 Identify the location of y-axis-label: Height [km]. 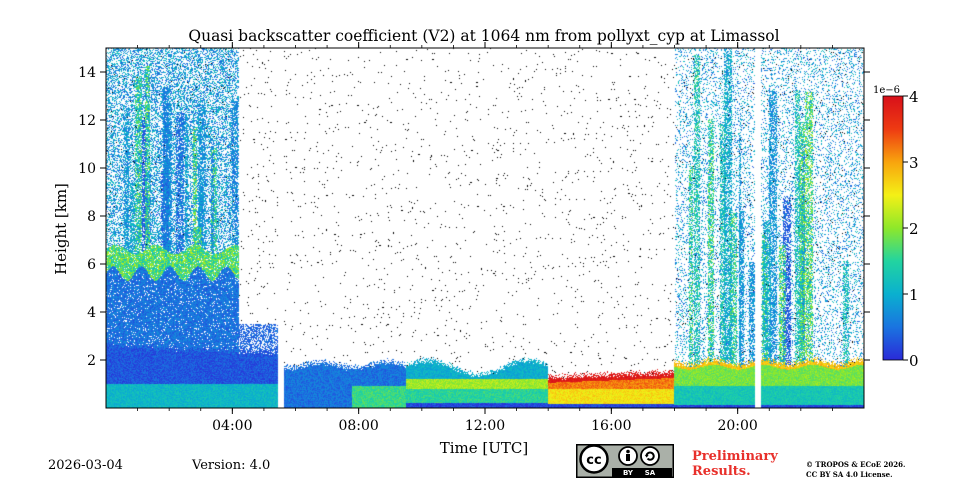
(61, 229).